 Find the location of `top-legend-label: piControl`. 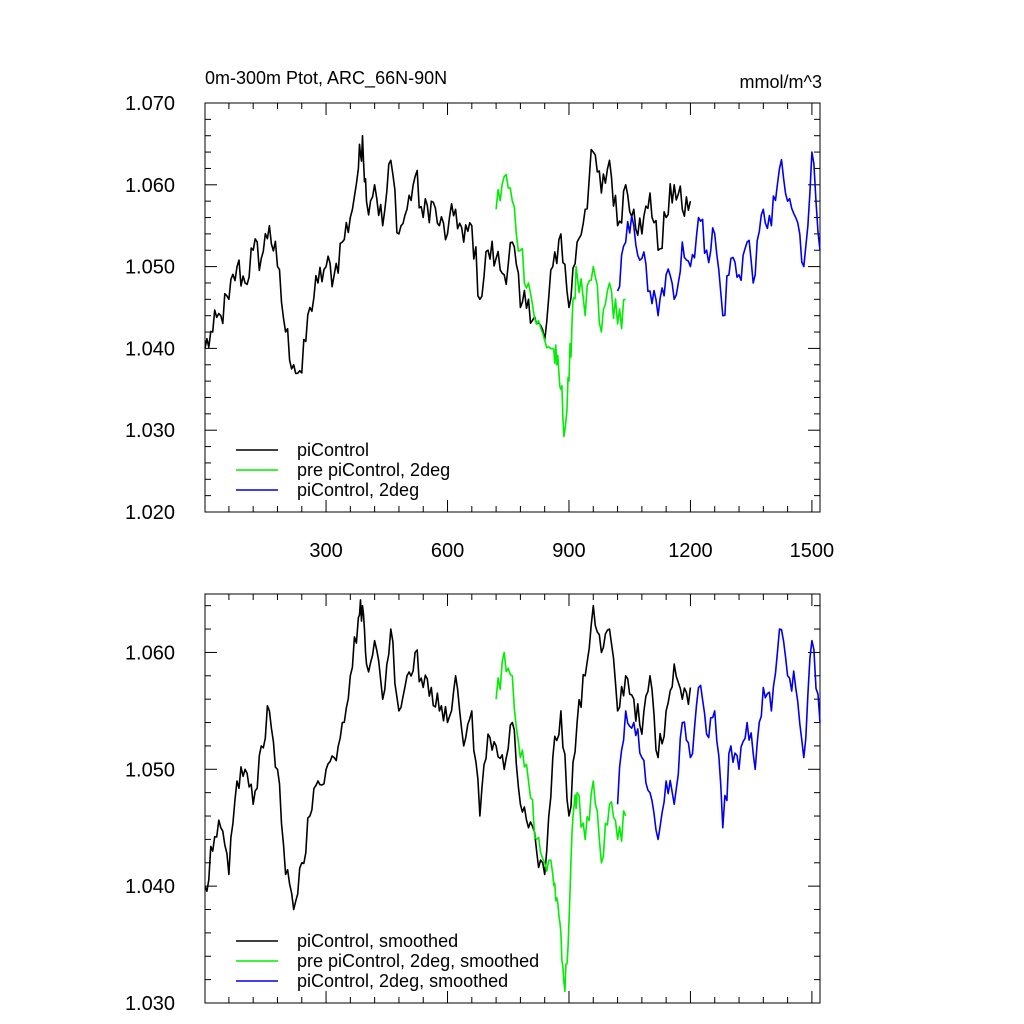

top-legend-label: piControl is located at coordinates (333, 450).